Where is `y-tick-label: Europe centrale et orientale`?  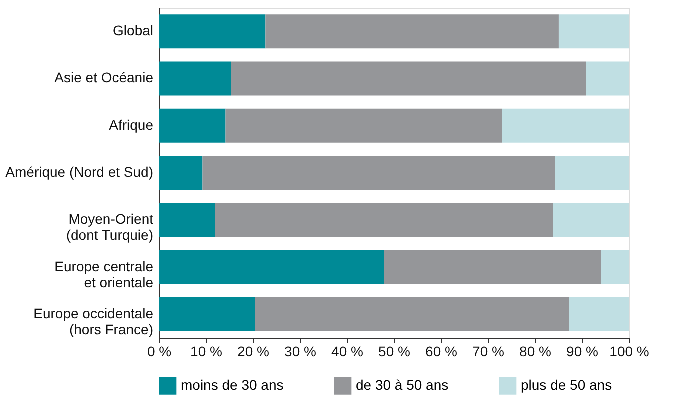 y-tick-label: Europe centrale et orientale is located at coordinates (104, 274).